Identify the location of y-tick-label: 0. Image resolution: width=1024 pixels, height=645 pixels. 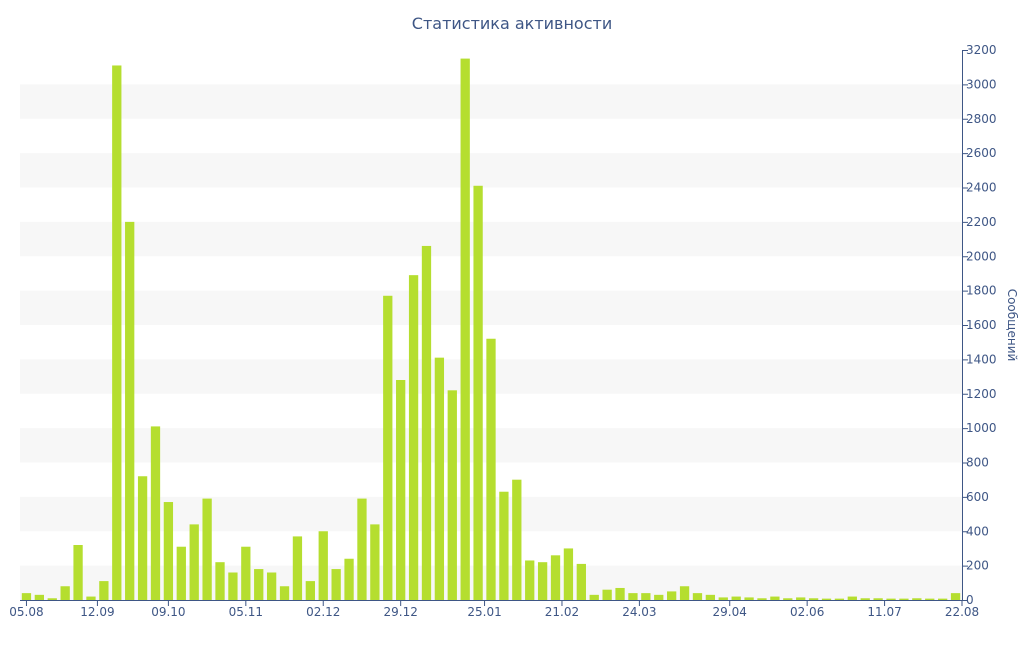
(970, 600).